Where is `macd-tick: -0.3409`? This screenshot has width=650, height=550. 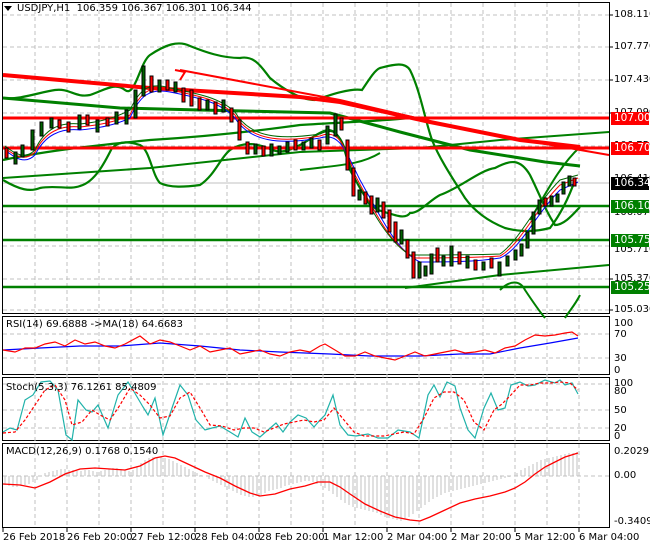 macd-tick: -0.3409 is located at coordinates (632, 521).